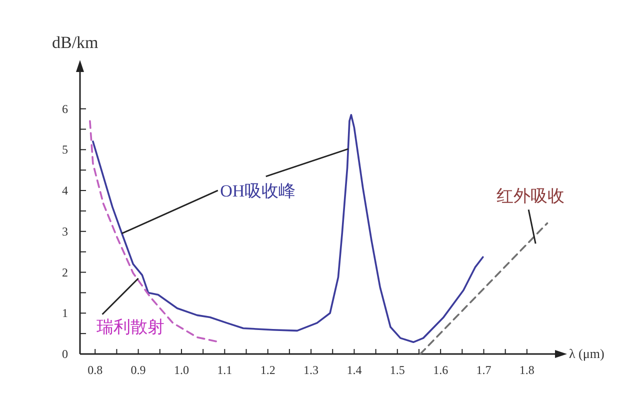 This screenshot has width=640, height=399. Describe the element at coordinates (311, 370) in the screenshot. I see `x-tick-label: 1.3` at that location.